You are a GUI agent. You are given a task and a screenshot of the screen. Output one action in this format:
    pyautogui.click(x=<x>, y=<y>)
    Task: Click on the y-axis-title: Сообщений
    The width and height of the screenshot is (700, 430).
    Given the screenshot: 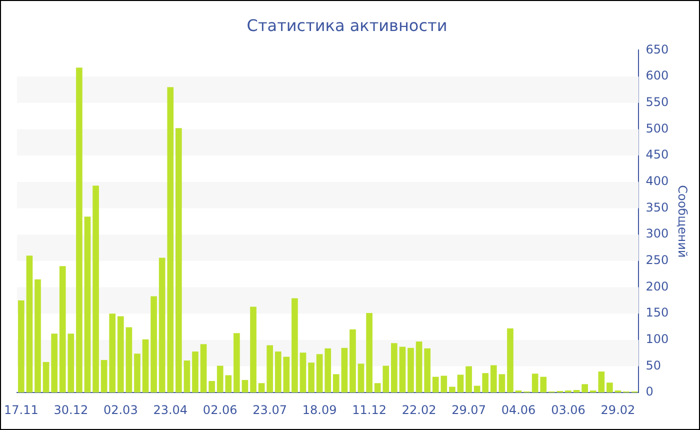 What is the action you would take?
    pyautogui.click(x=683, y=221)
    